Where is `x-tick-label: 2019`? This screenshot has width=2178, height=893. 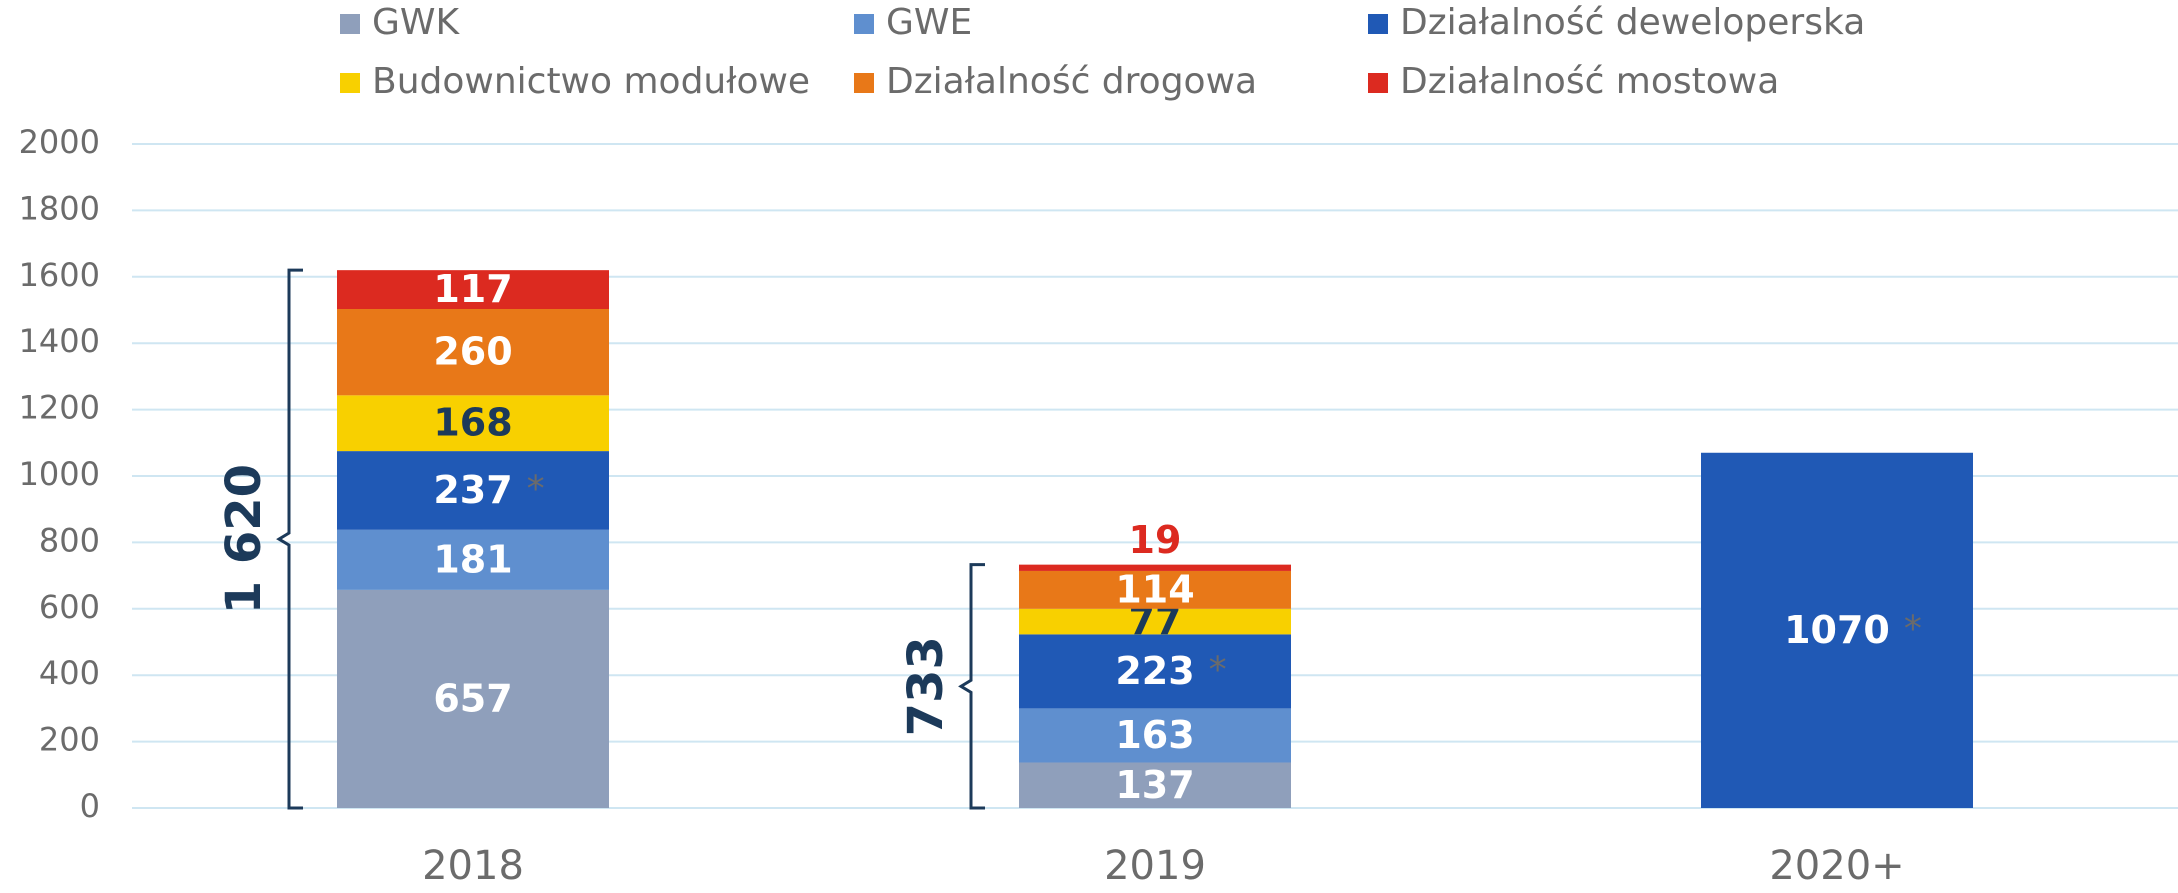
x-tick-label: 2019 is located at coordinates (1155, 866).